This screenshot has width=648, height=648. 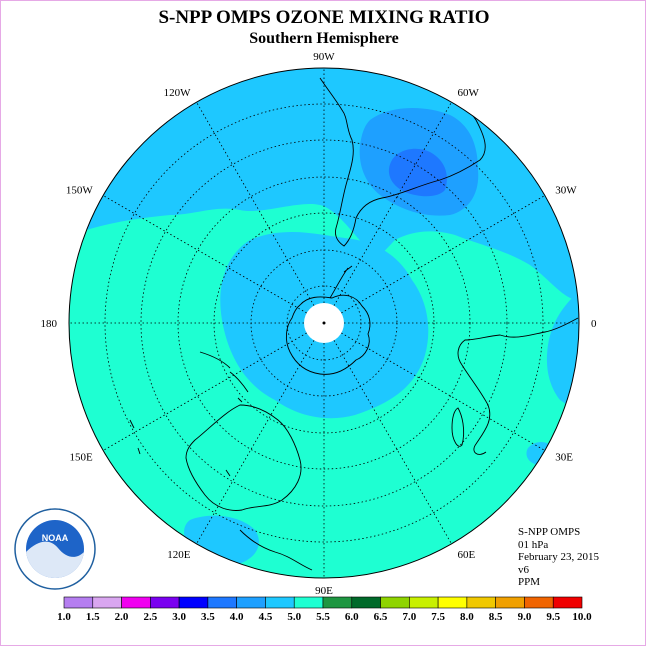 I want to click on longitude-label: 150E, so click(x=82, y=458).